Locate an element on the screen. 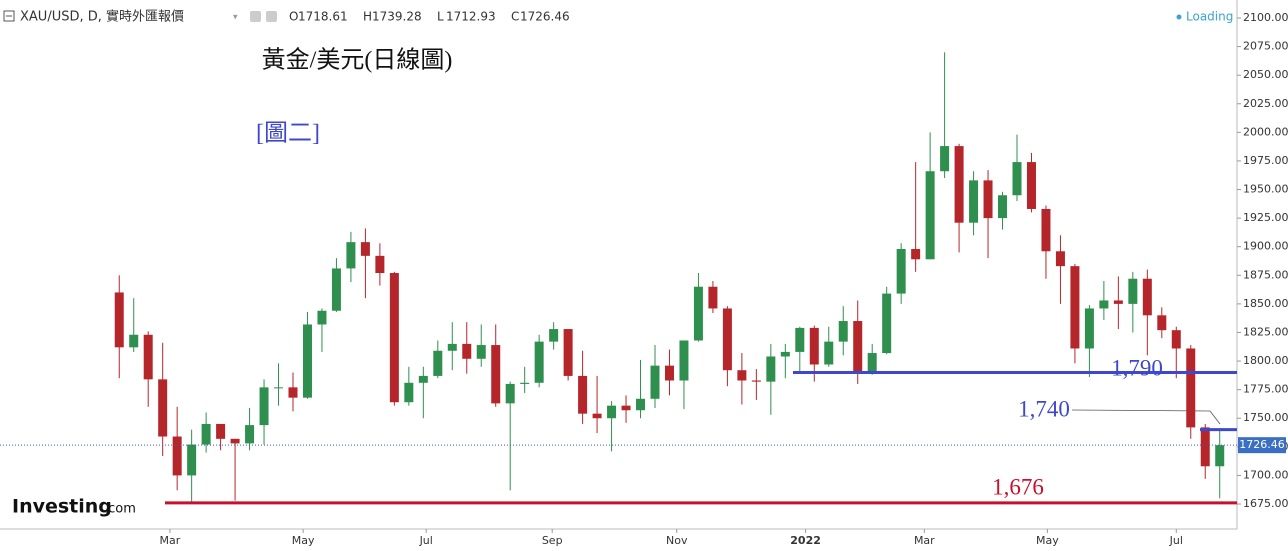  y-tick-label: 1750.00 is located at coordinates (1265, 417).